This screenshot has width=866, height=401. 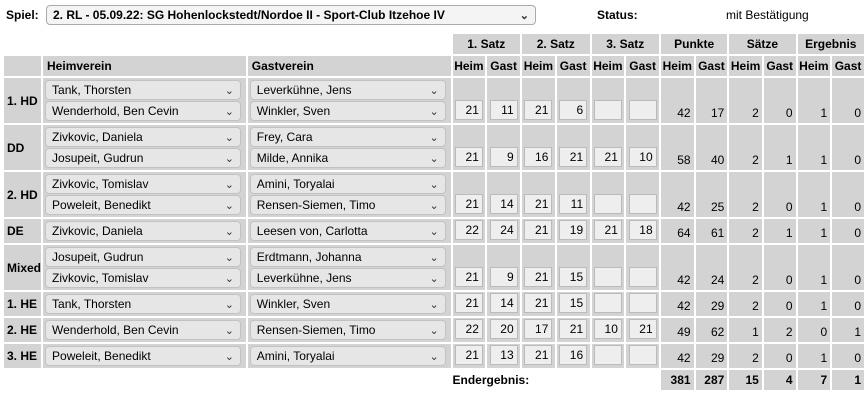 What do you see at coordinates (503, 230) in the screenshot?
I see `set-score-input: 24` at bounding box center [503, 230].